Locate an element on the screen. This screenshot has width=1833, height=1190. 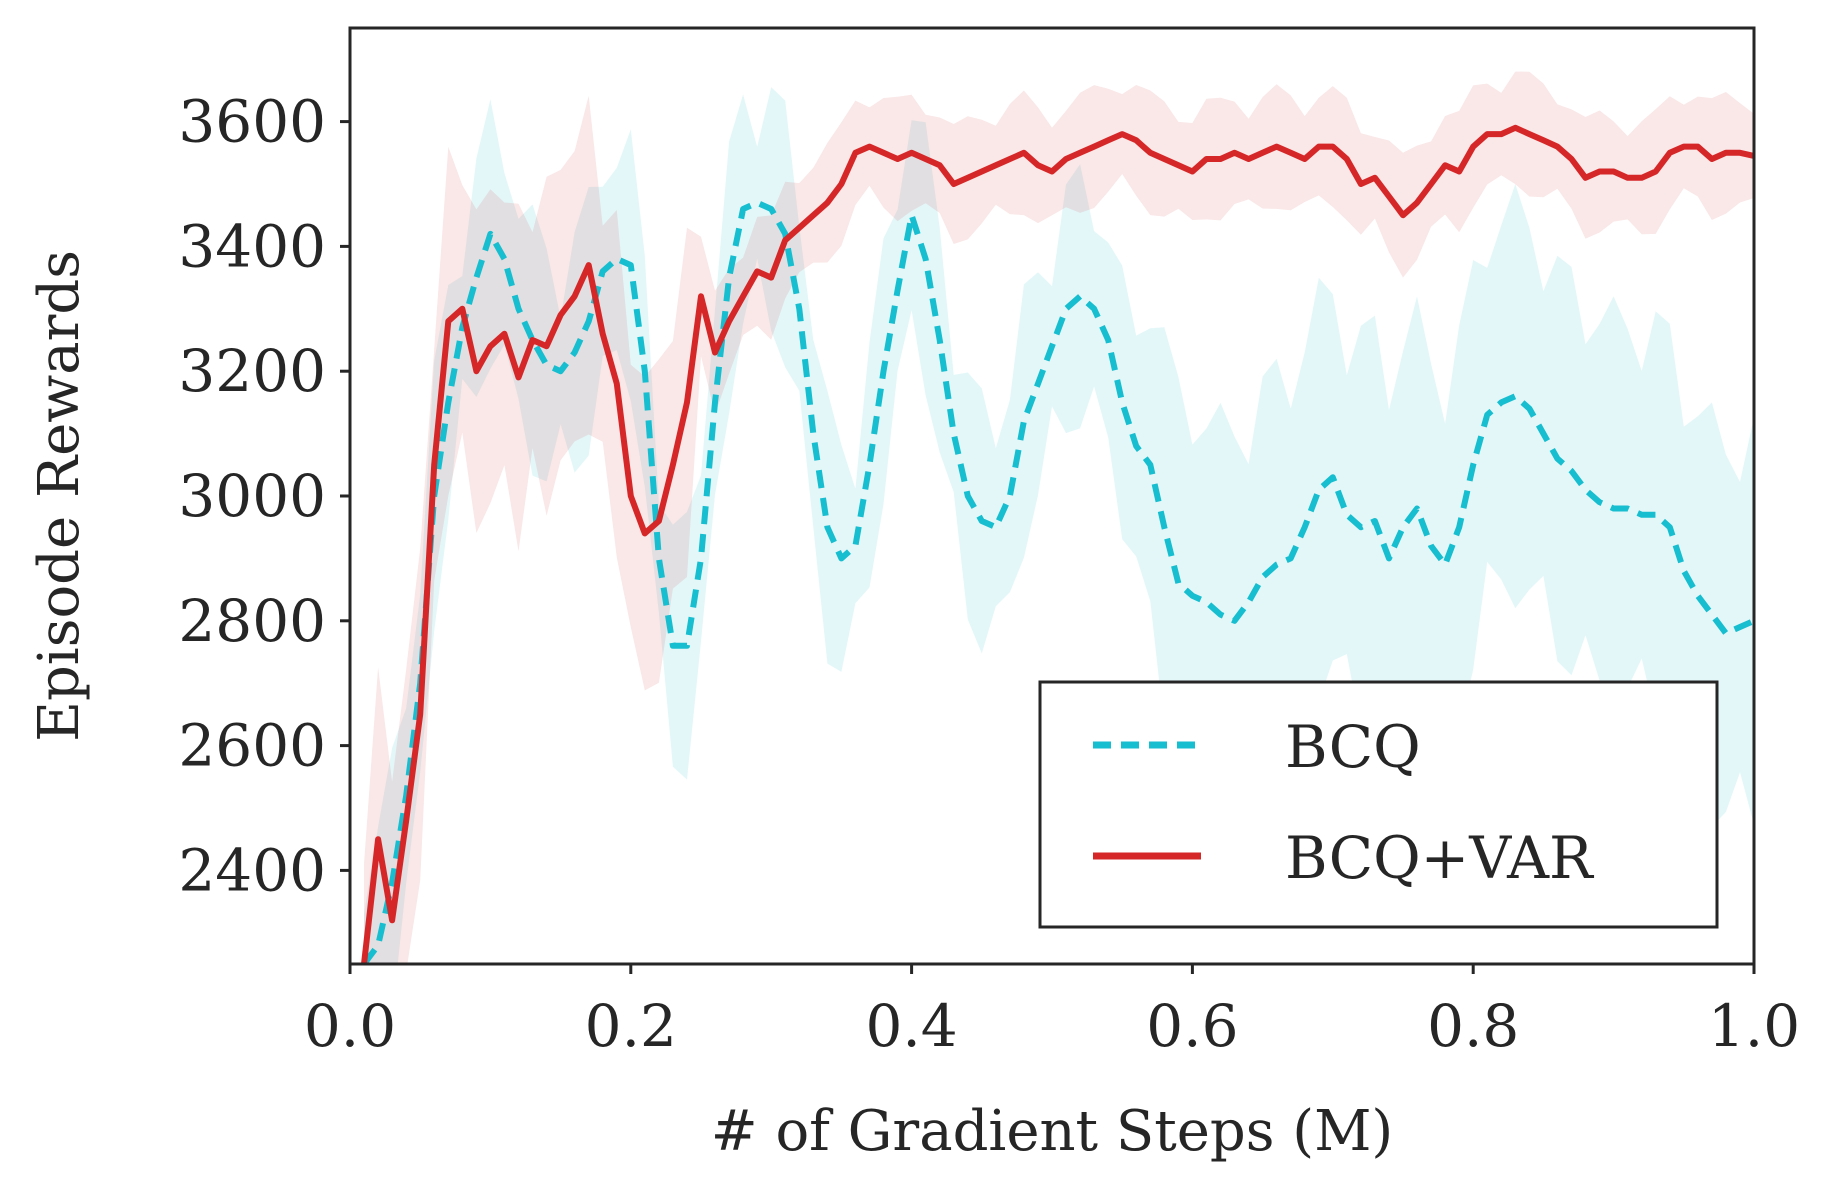
y-tick-label: 2800 is located at coordinates (252, 621).